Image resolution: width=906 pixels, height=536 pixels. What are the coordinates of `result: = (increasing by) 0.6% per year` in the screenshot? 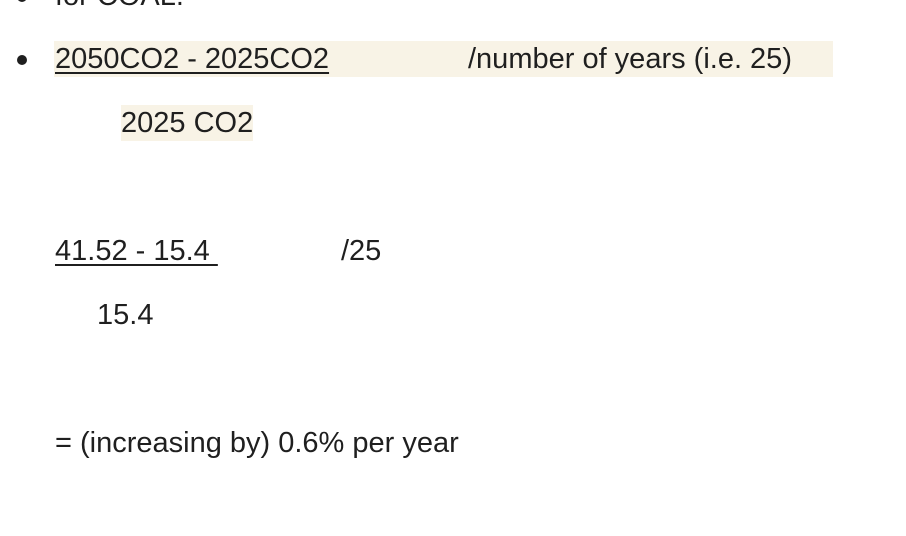 It's located at (257, 443).